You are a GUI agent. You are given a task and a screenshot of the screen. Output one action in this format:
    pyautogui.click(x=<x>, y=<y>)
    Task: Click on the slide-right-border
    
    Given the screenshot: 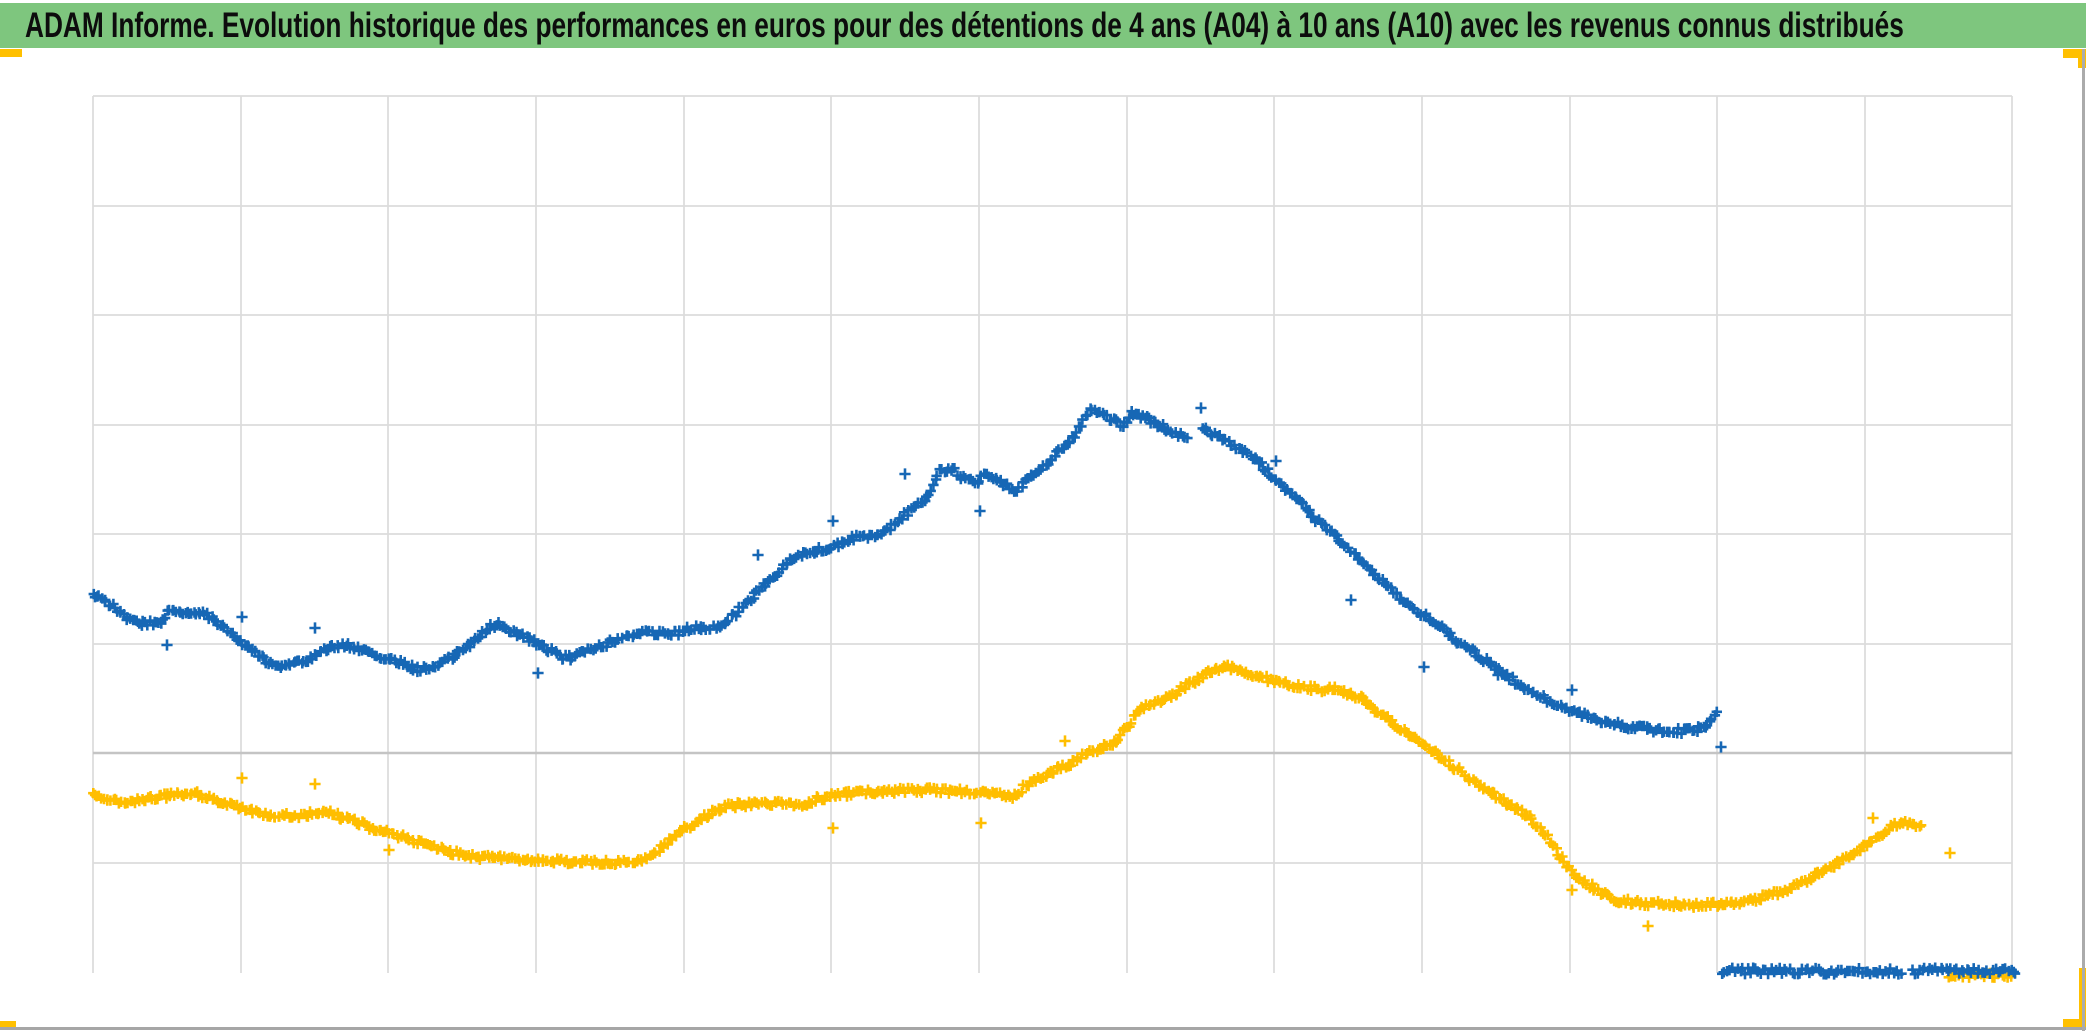 What is the action you would take?
    pyautogui.click(x=2083, y=540)
    